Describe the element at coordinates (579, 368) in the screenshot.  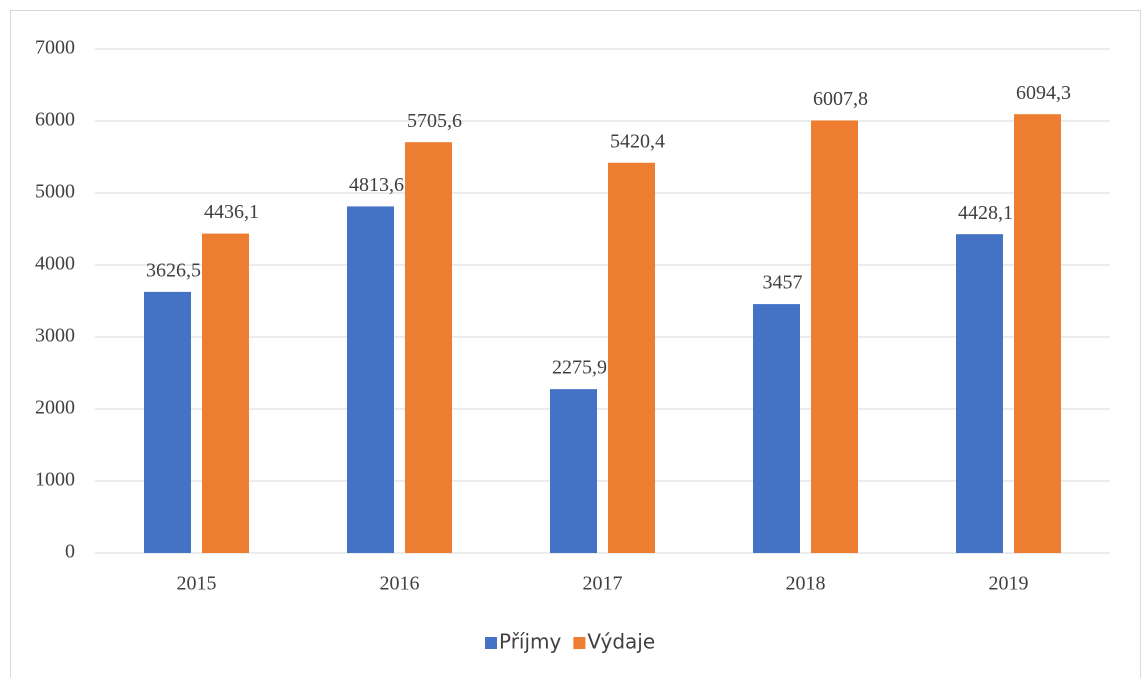
I see `value-label: 2275,9` at that location.